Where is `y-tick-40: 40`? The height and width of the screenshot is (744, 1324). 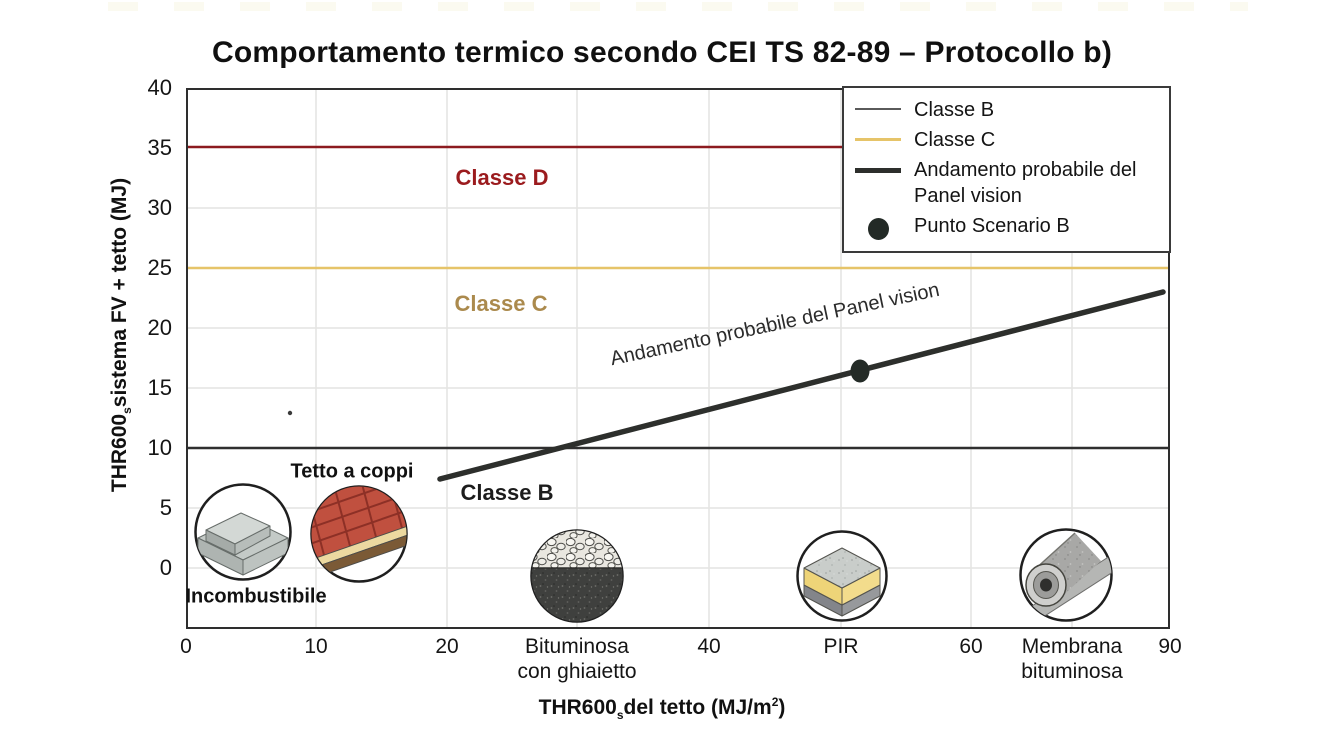
y-tick-40: 40 is located at coordinates (159, 87).